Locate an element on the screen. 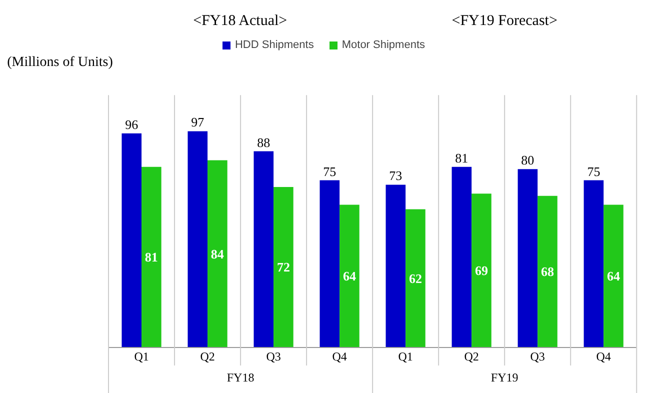  data-label: 88 is located at coordinates (263, 142).